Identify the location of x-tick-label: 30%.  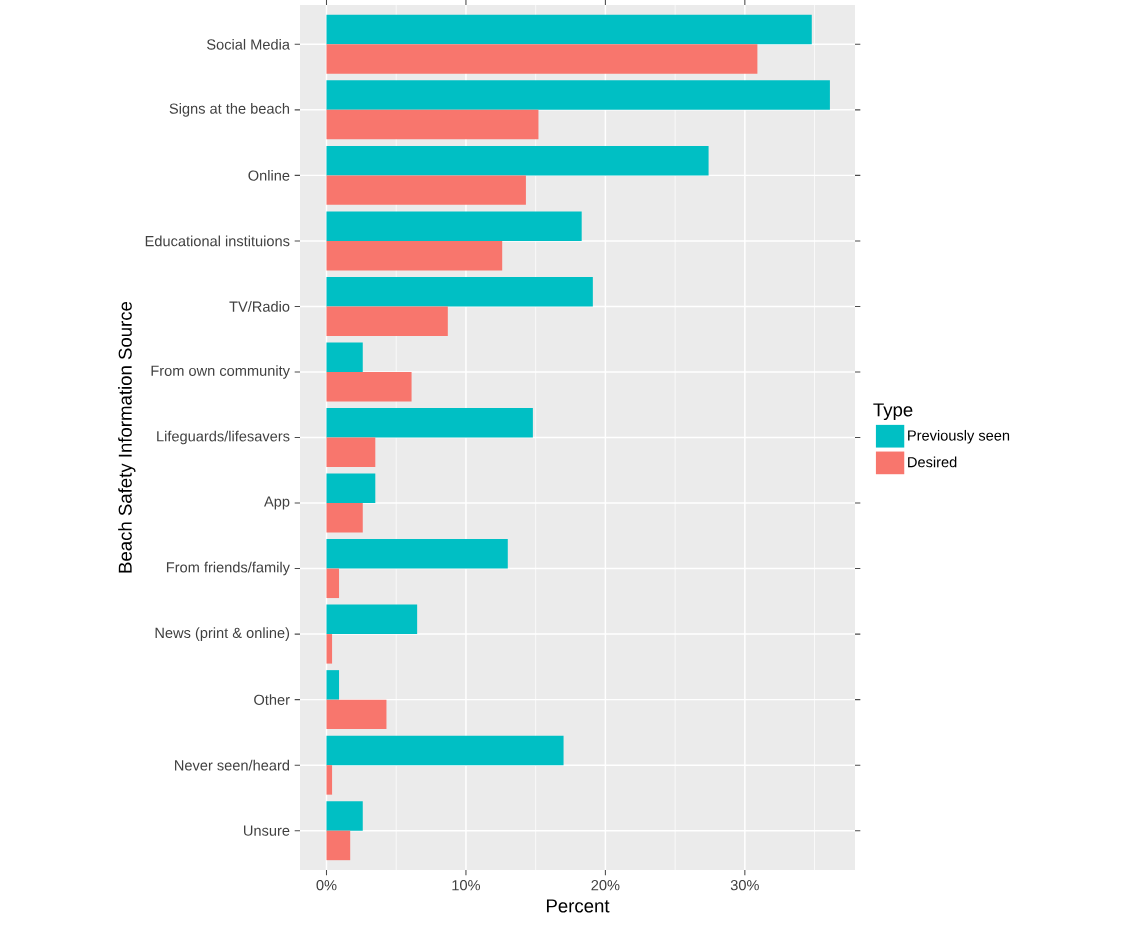
(744, 885).